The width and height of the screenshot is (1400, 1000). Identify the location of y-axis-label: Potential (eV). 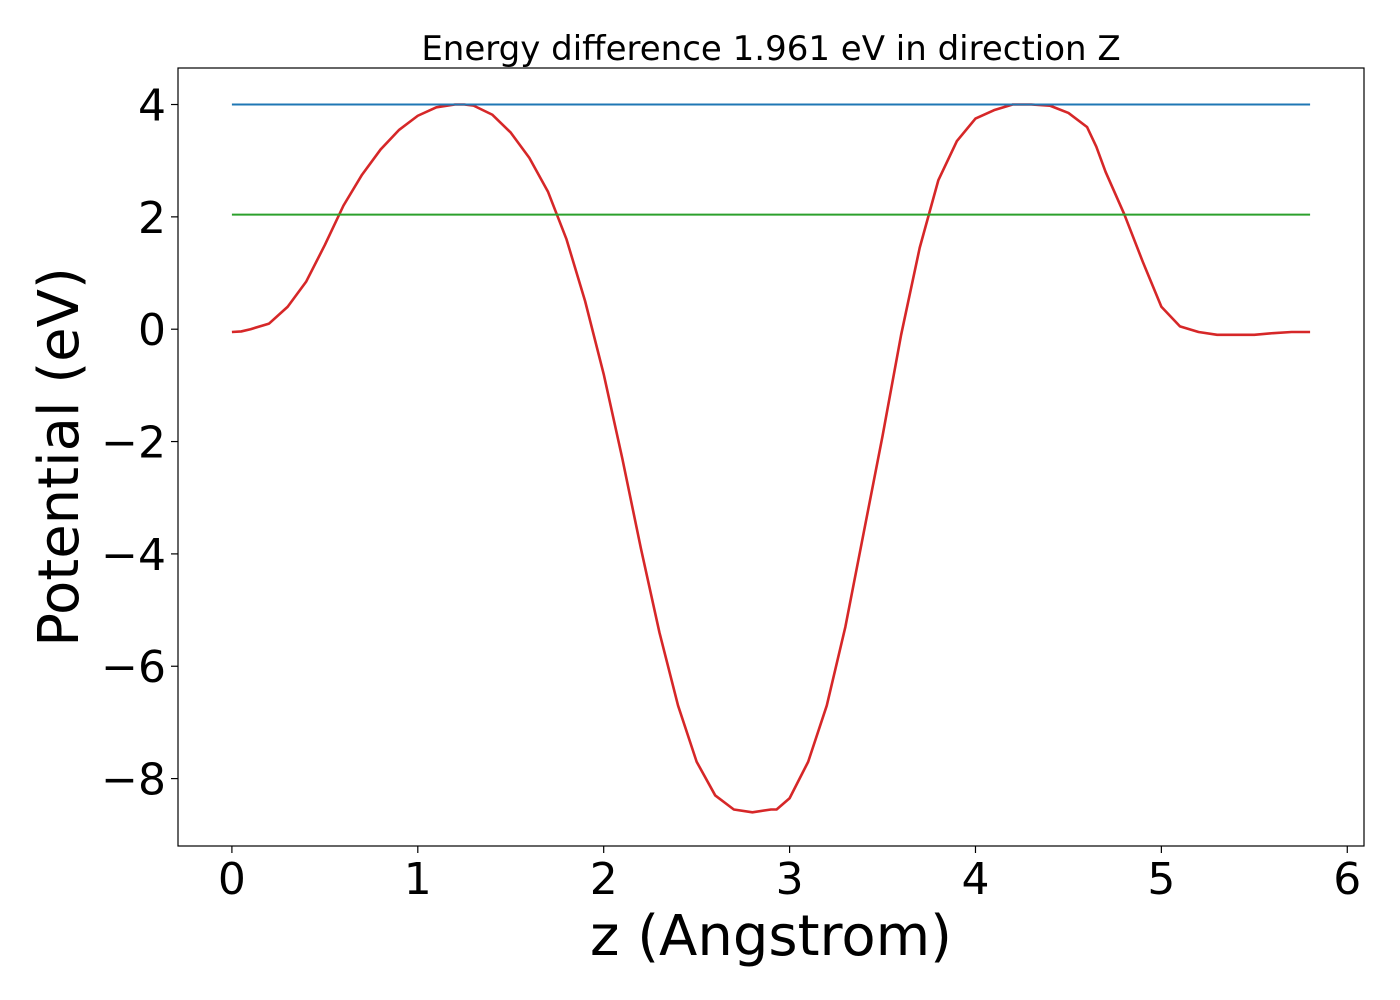
(59, 457).